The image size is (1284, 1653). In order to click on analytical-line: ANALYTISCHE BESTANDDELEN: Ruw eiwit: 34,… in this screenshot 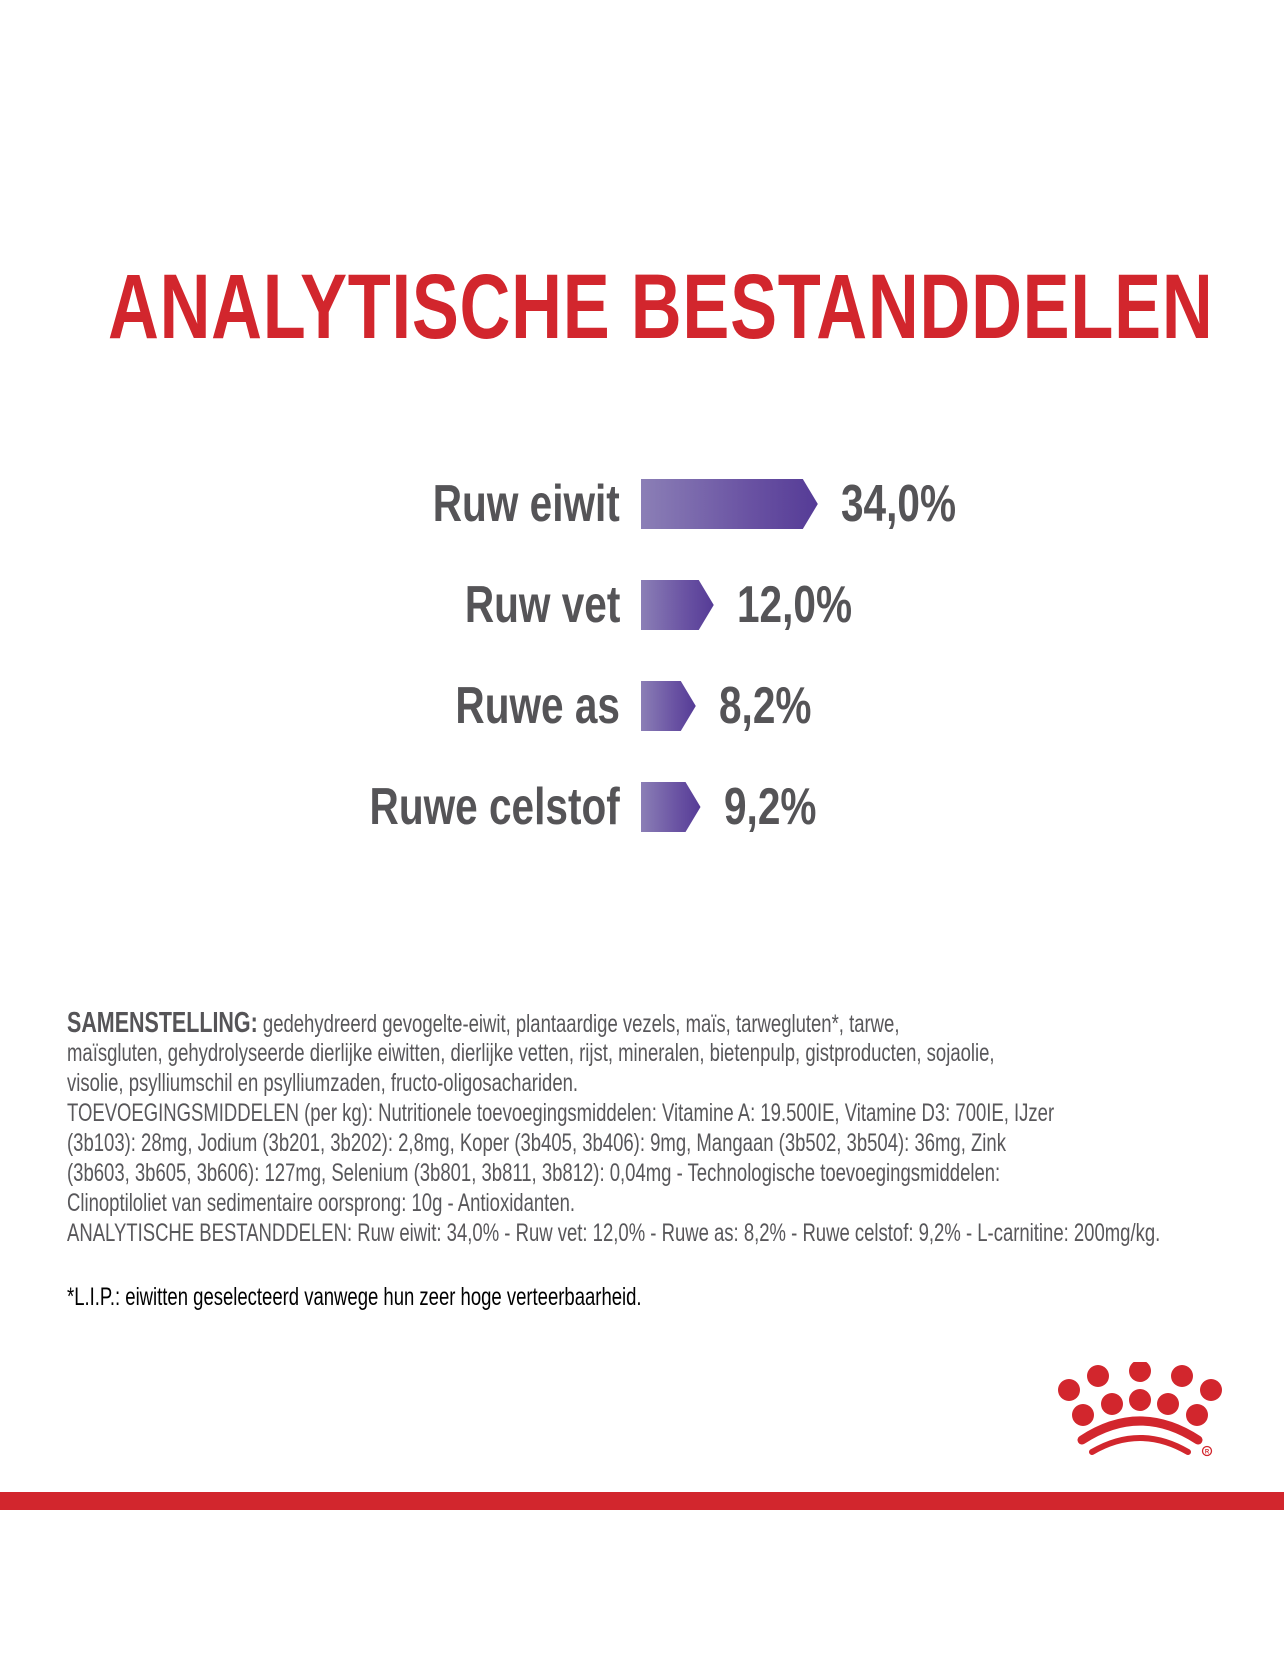, I will do `click(614, 1233)`.